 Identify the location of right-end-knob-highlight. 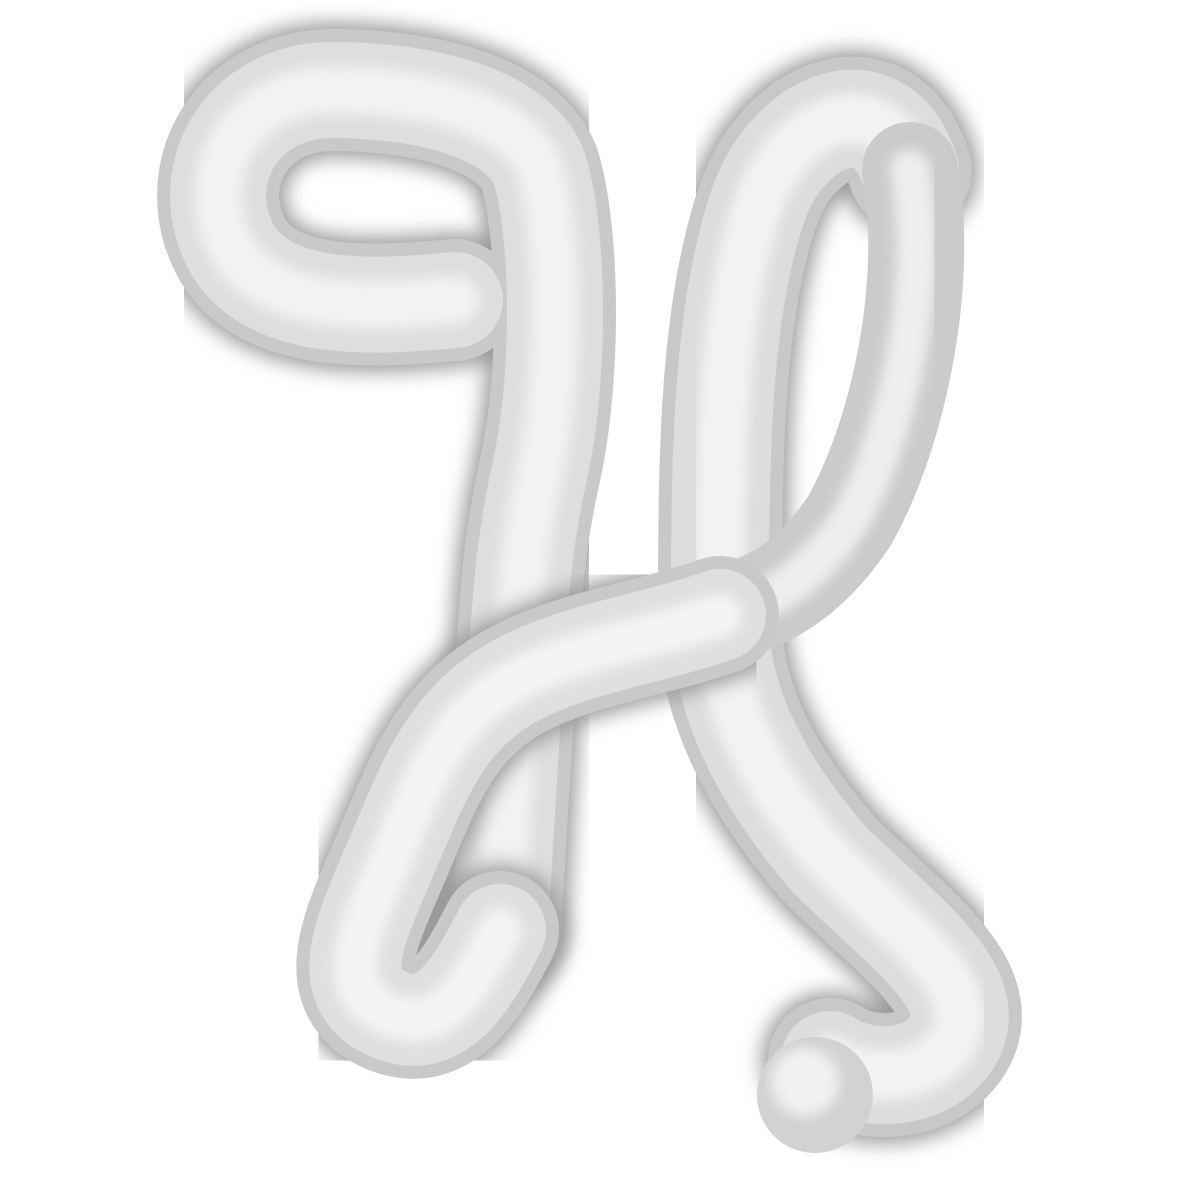
(805, 1082).